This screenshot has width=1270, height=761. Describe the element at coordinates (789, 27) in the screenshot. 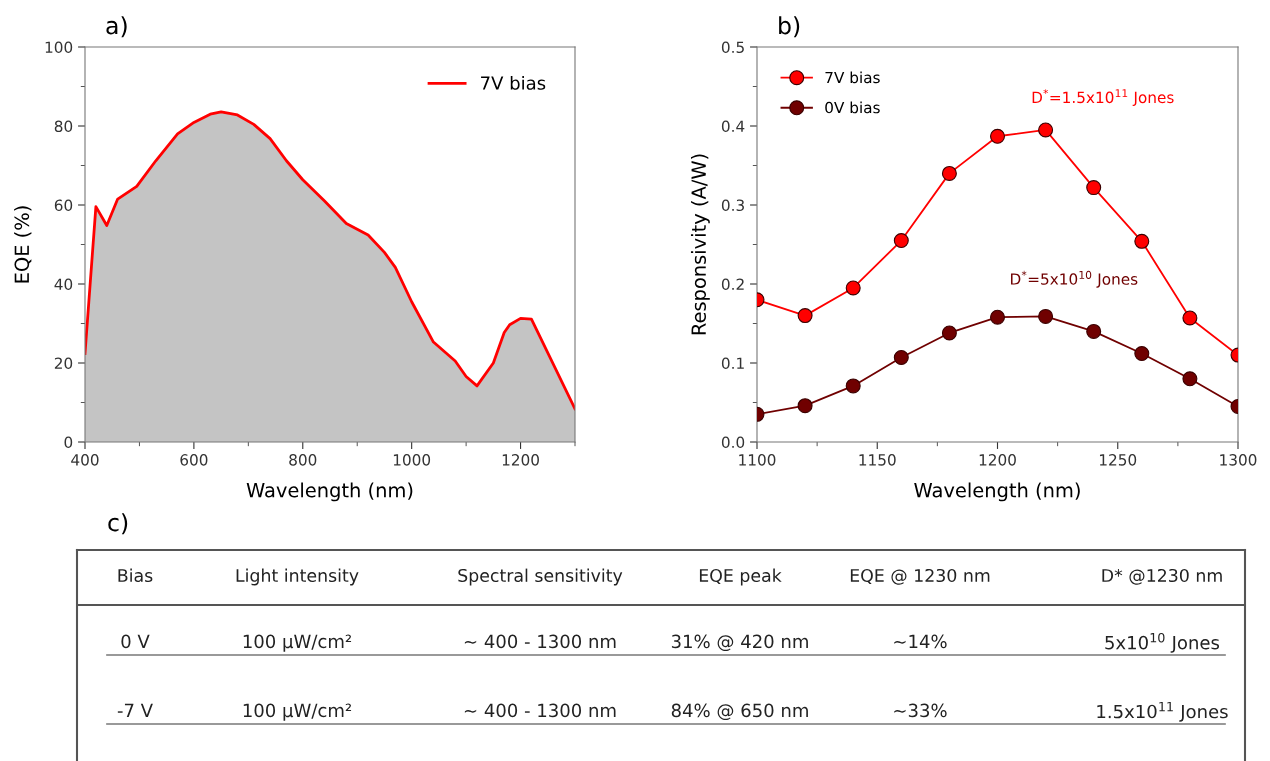

I see `chart-title: b)` at that location.